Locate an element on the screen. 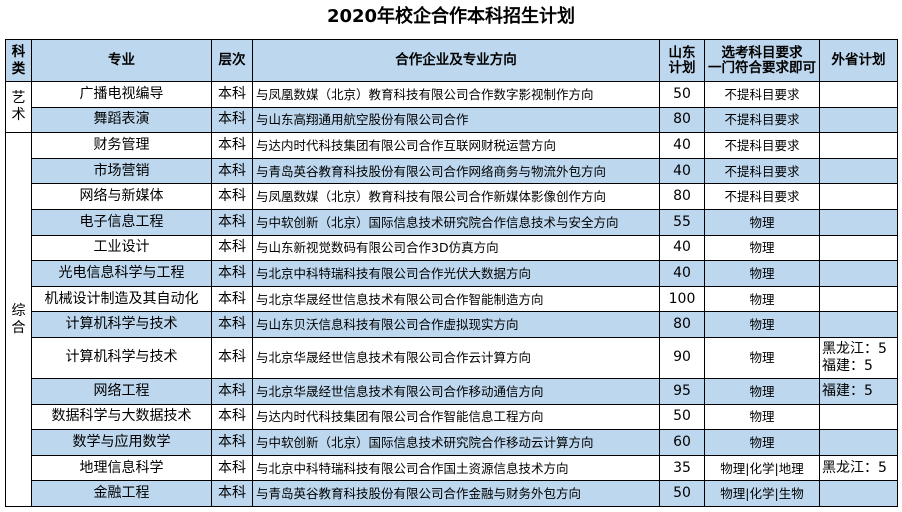  header-plan: 山东 计划 is located at coordinates (682, 60).